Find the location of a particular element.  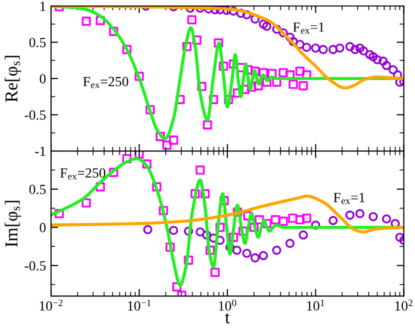

x-tick-label: 10$^{2}$ is located at coordinates (403, 305).